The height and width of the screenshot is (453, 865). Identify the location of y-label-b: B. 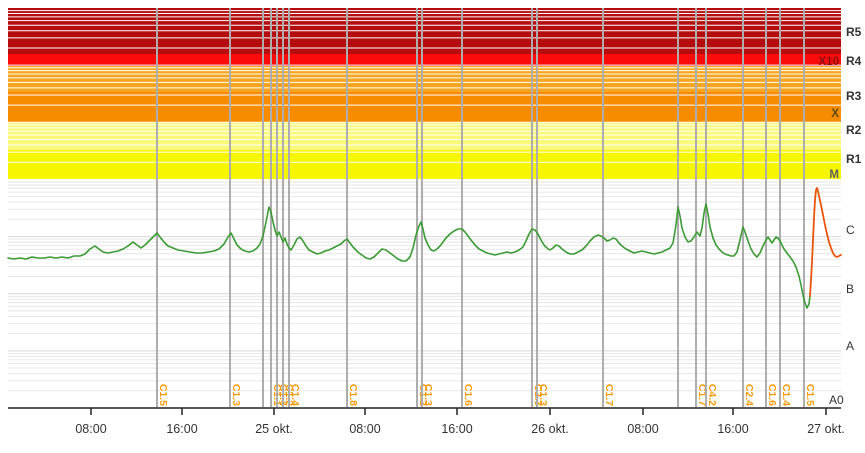
(850, 289).